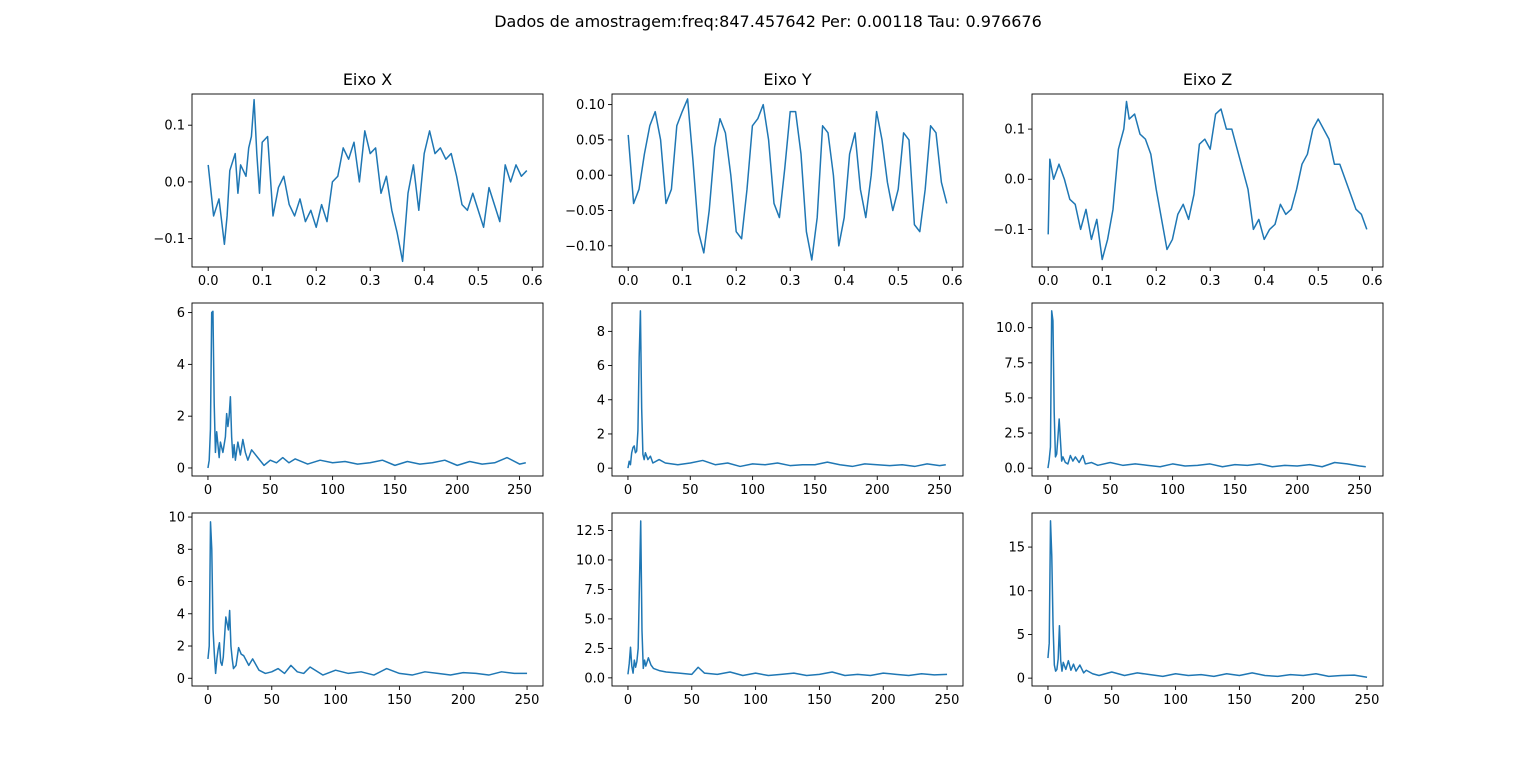  I want to click on y-tick-label: 12.5, so click(590, 531).